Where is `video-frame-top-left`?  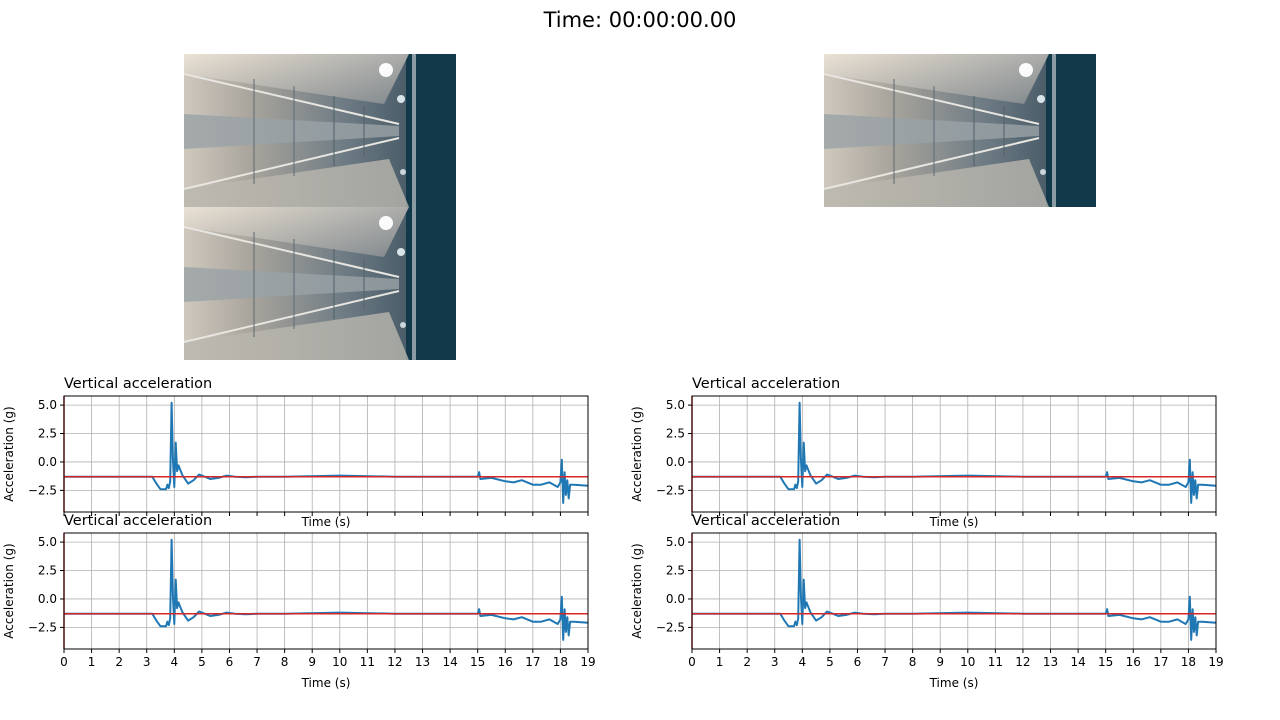 video-frame-top-left is located at coordinates (320, 130).